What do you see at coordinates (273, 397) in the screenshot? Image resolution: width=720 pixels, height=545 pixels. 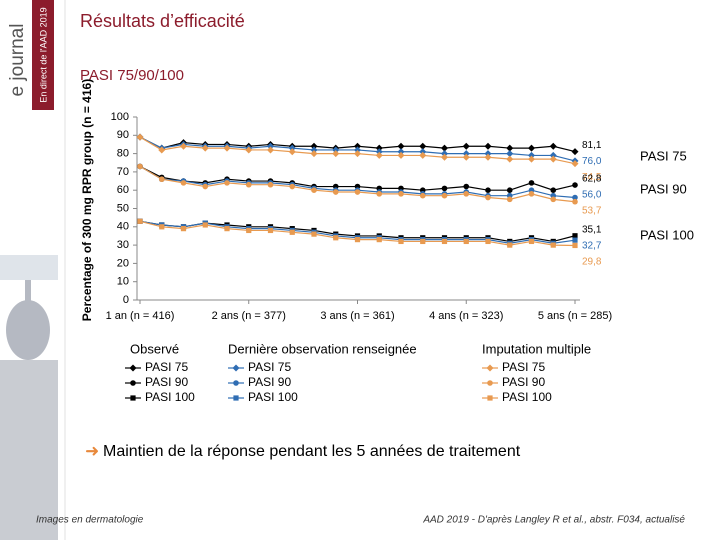 I see `legend-label: PASI 100` at bounding box center [273, 397].